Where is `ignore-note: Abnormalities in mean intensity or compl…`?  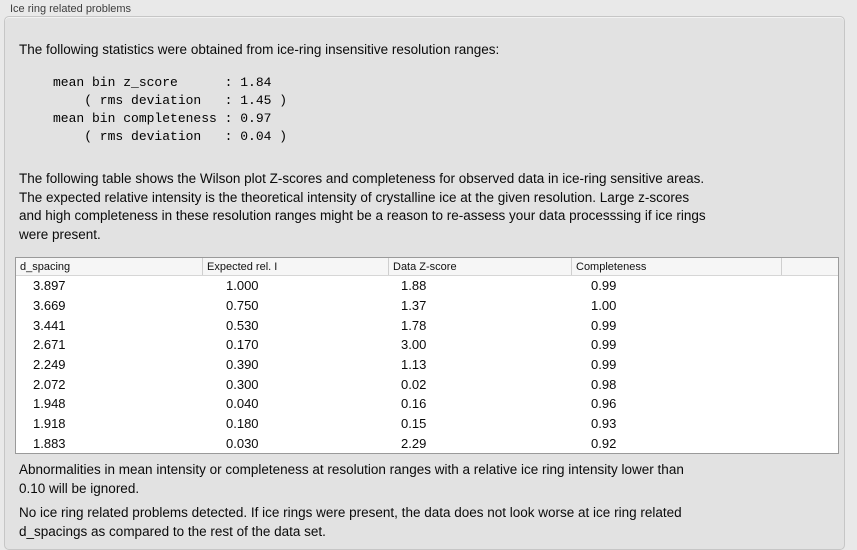
ignore-note: Abnormalities in mean intensity or compl… is located at coordinates (351, 479).